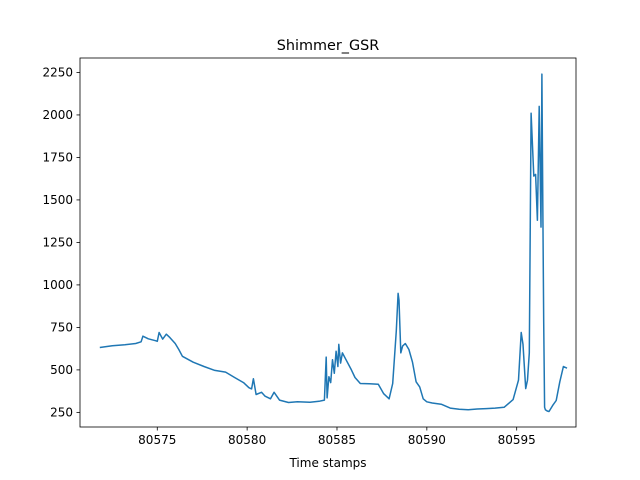  Describe the element at coordinates (57, 200) in the screenshot. I see `y-tick-label: 1500` at that location.